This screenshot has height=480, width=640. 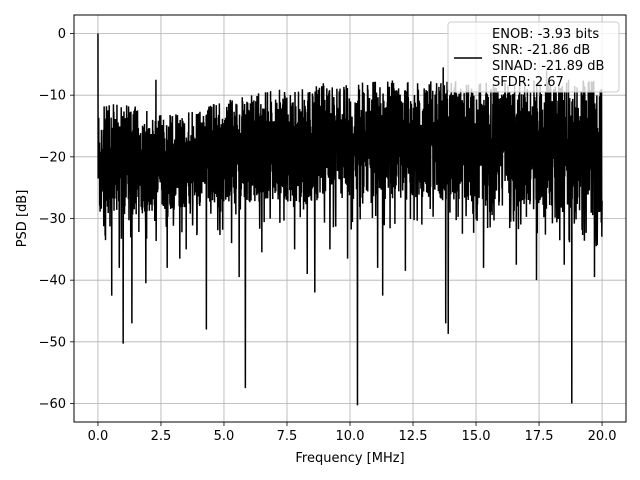 I want to click on x-tick-label: 0.0, so click(x=98, y=436).